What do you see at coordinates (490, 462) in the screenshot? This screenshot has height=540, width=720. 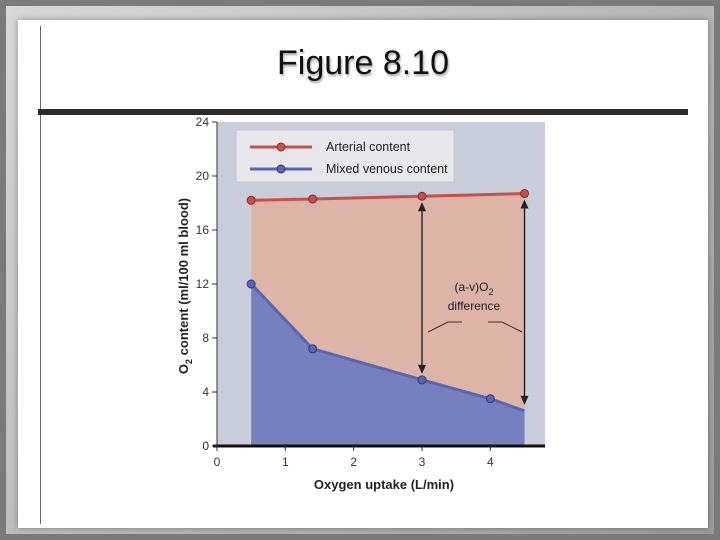 I see `x-tick-label: 4` at bounding box center [490, 462].